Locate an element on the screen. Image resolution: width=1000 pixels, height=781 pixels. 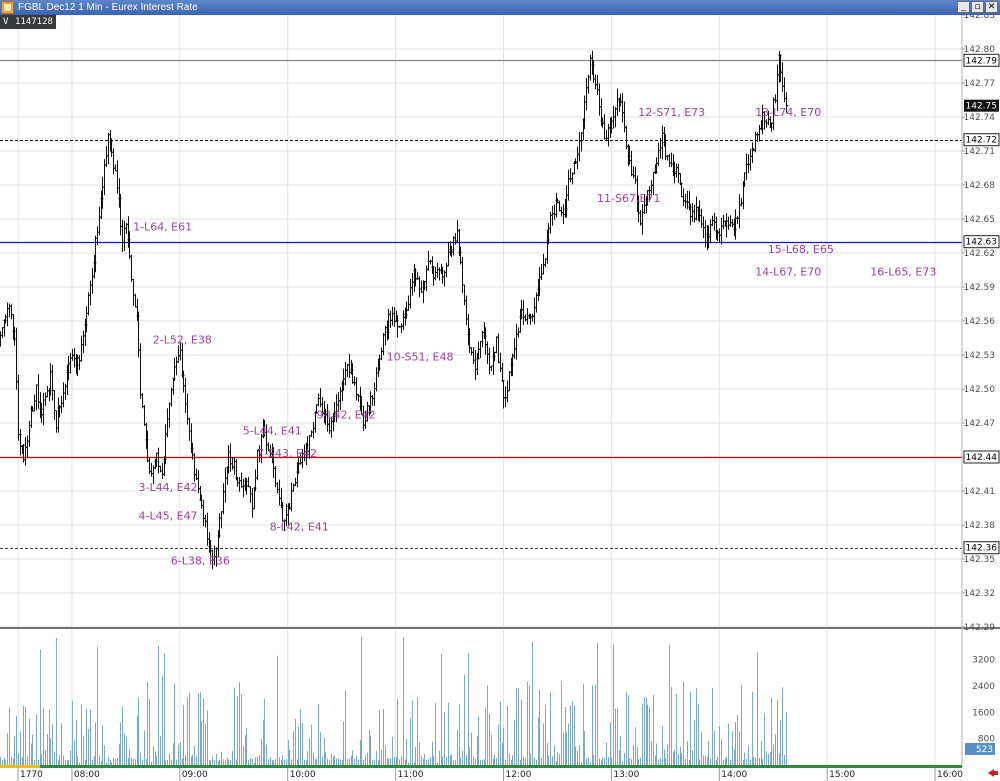
volume-info-box: V 1147128 is located at coordinates (28, 22).